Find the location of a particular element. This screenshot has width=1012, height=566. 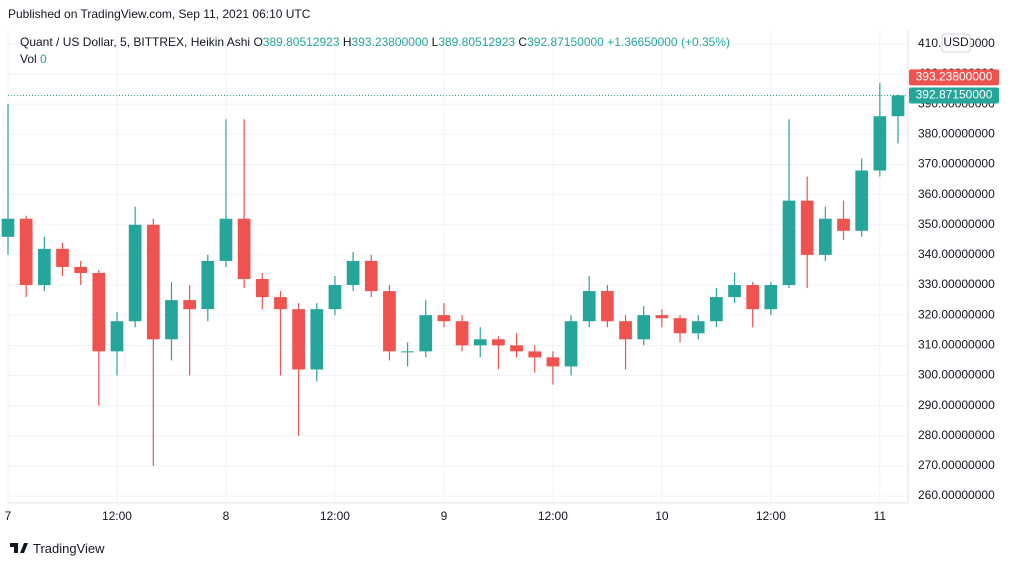

y-tick-label: 320.00000000 is located at coordinates (956, 314).